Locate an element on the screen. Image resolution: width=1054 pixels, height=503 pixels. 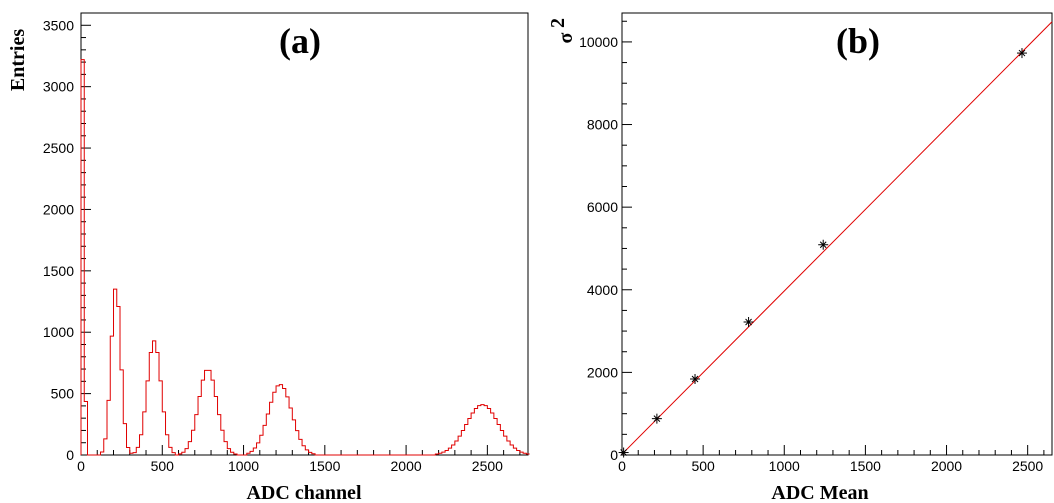
y-tick-label: 3000 is located at coordinates (58, 87).